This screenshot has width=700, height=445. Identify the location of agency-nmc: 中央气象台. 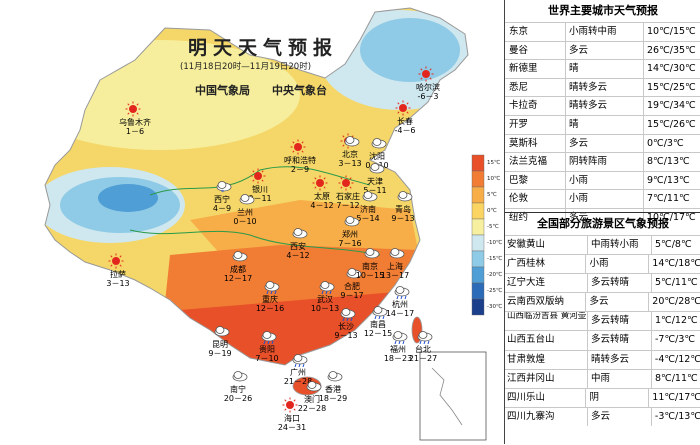
(299, 90).